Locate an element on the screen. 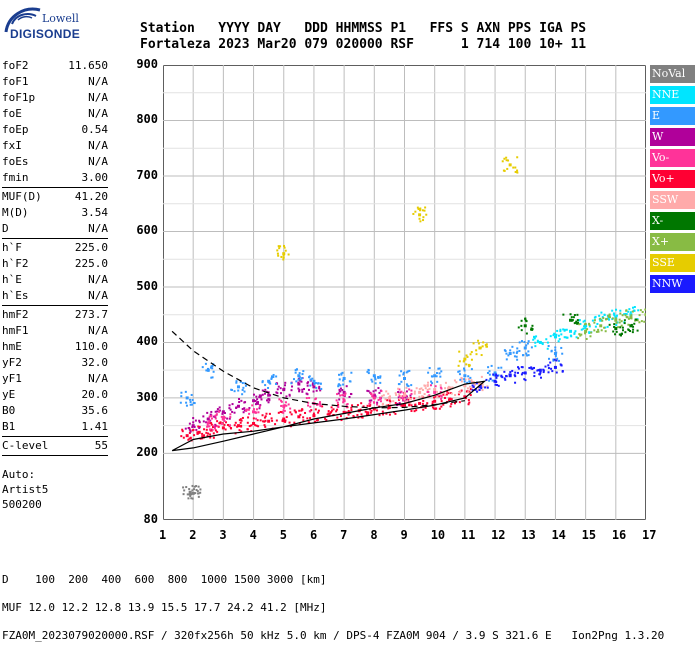  param-row: B1 1.41 is located at coordinates (55, 427).